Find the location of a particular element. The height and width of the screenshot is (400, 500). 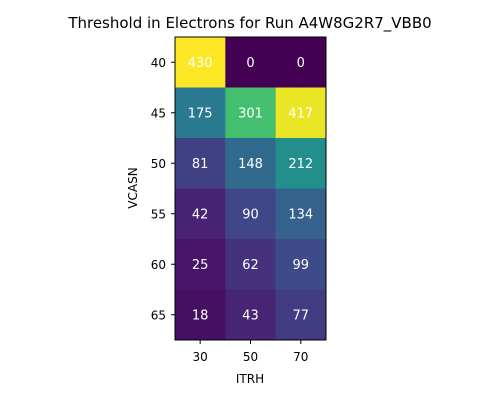

y-tick-label: 45 is located at coordinates (158, 113).